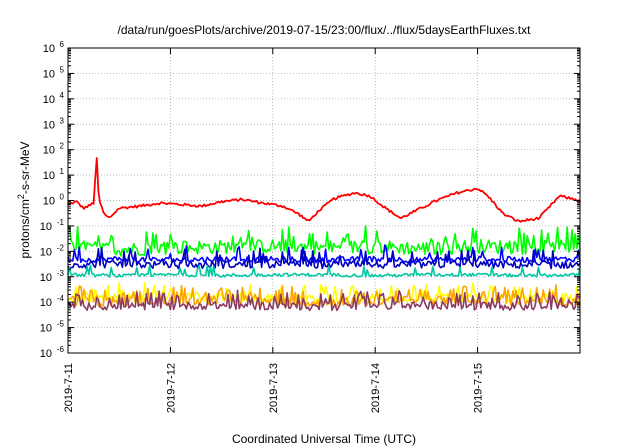  I want to click on y-tick-exponent: 5, so click(62, 69).